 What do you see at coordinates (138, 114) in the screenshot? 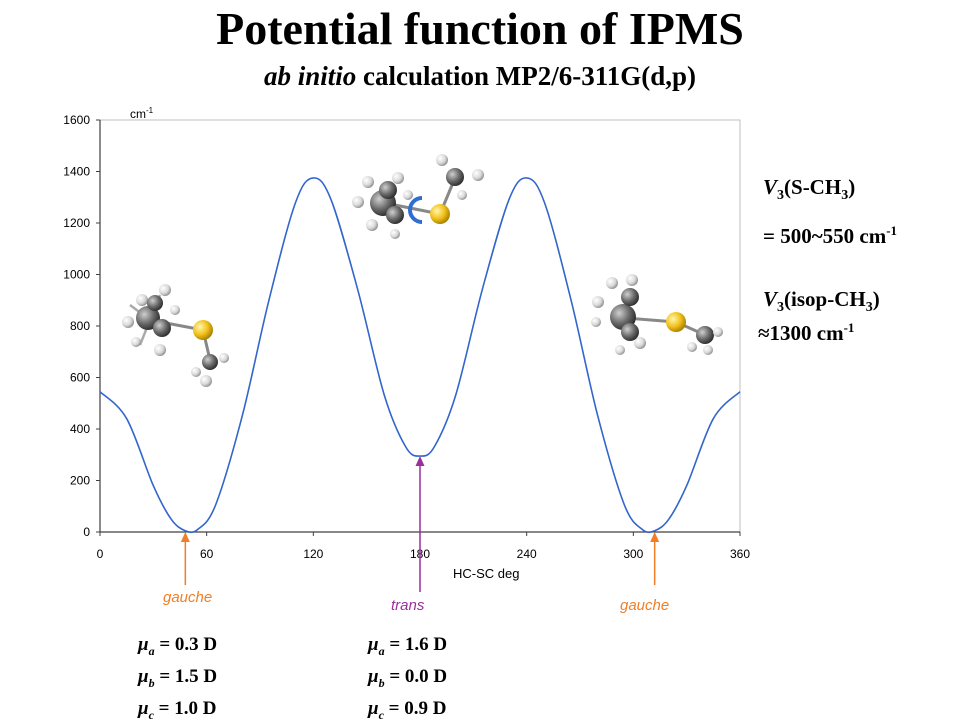
I see `y-axis-label-text: cm` at bounding box center [138, 114].